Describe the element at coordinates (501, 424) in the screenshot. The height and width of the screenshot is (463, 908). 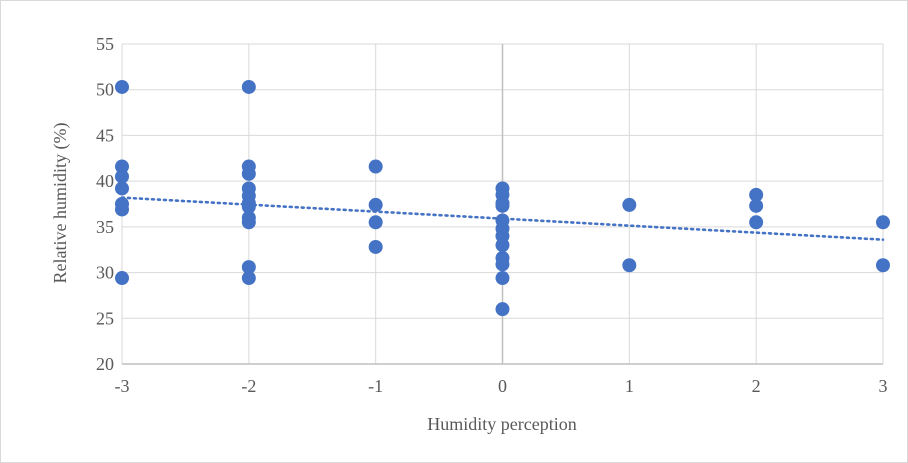
I see `x-axis-title: Humidity perception` at that location.